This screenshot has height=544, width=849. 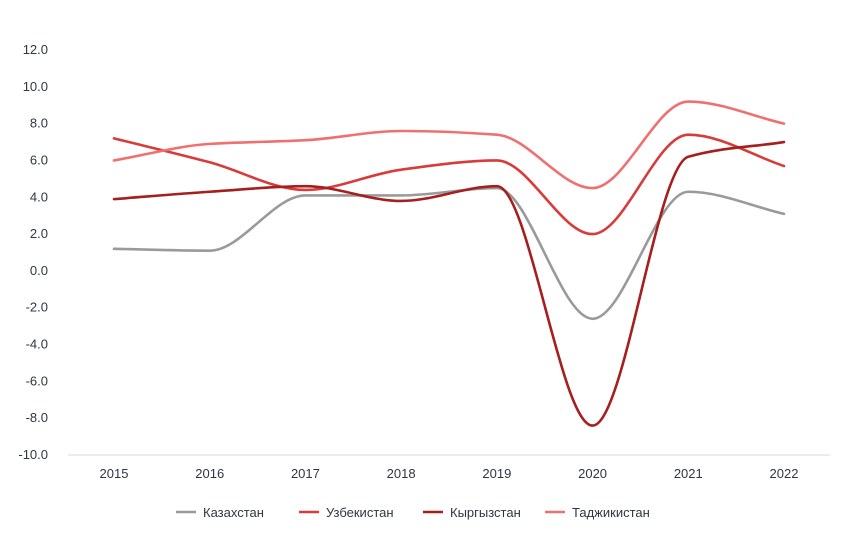 What do you see at coordinates (611, 512) in the screenshot?
I see `legend-label: Таджикистан` at bounding box center [611, 512].